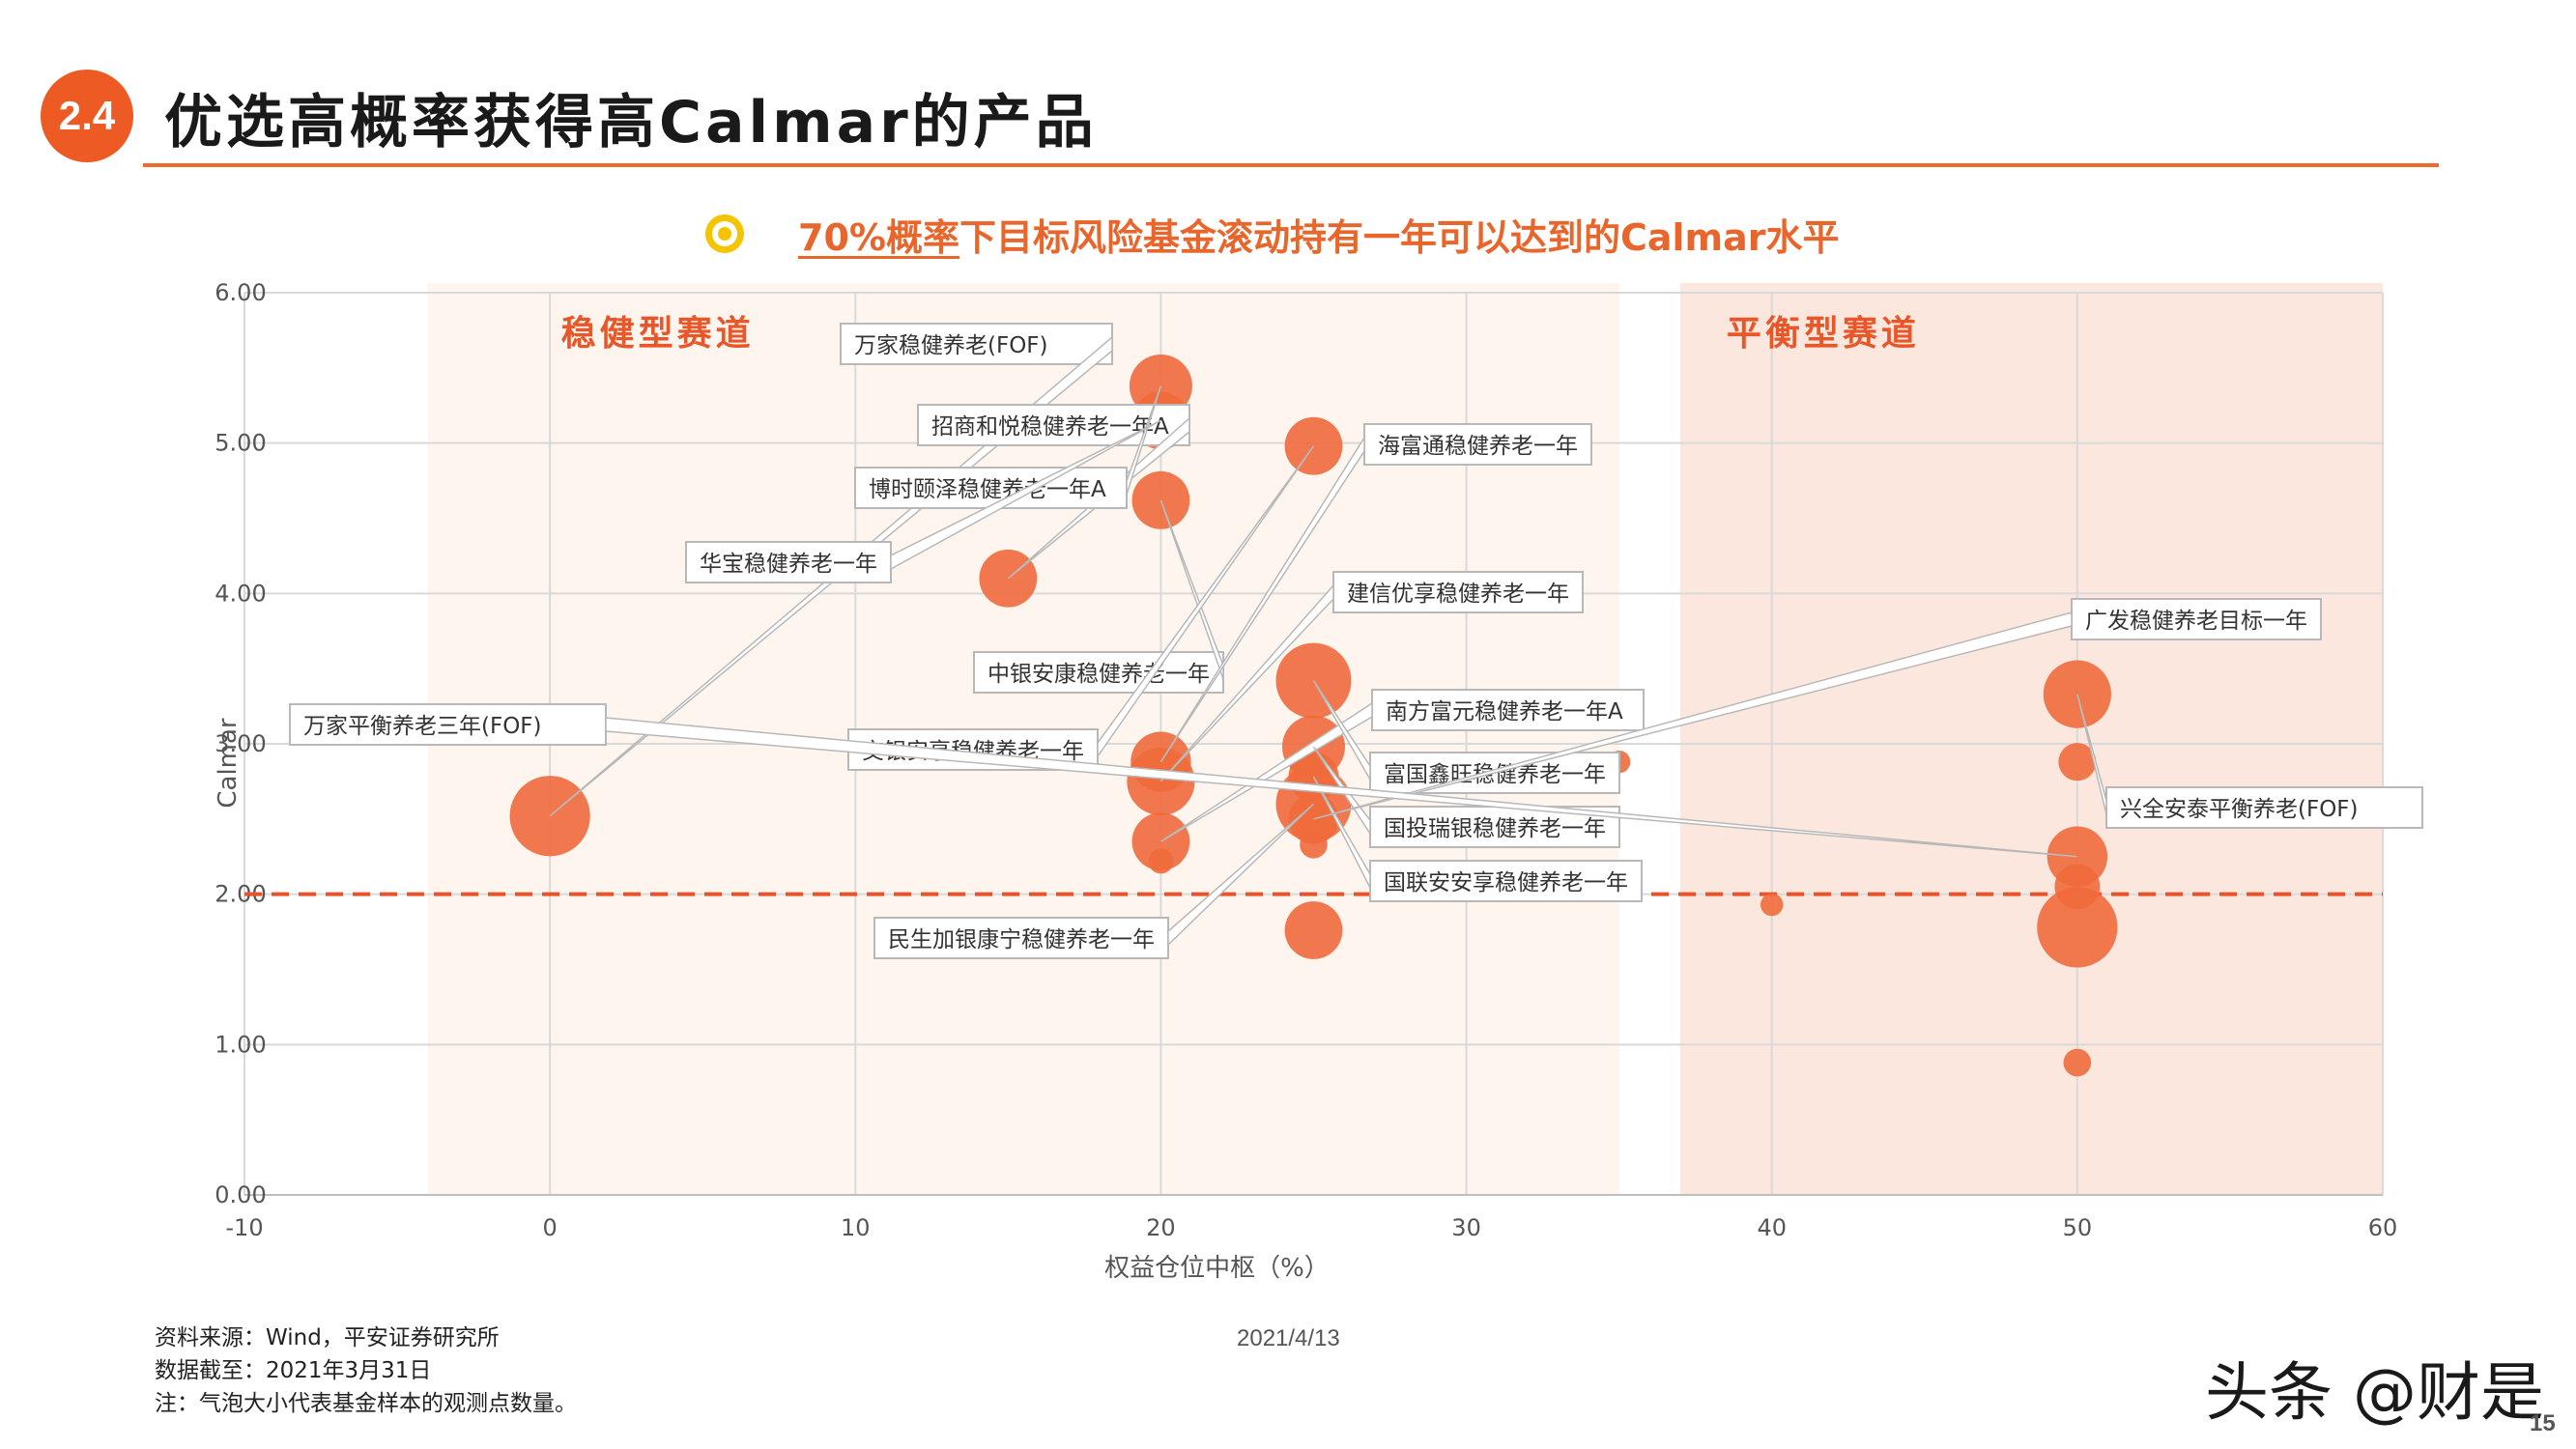 The height and width of the screenshot is (1449, 2576). I want to click on page-number: 15, so click(2543, 1423).